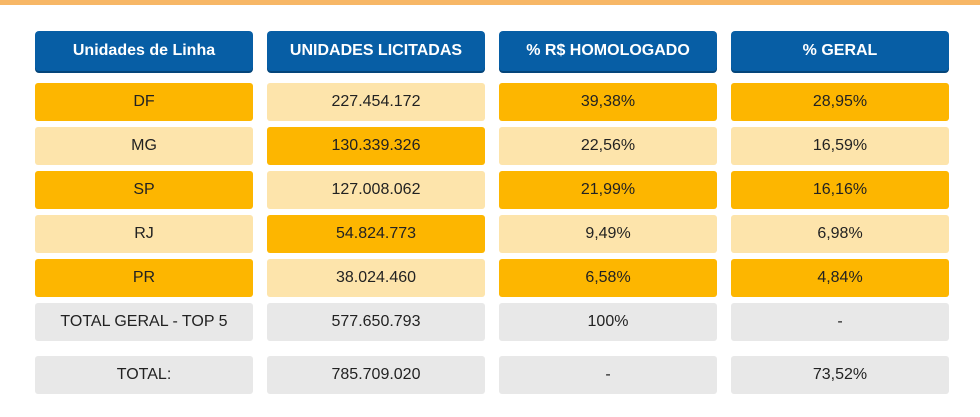 The width and height of the screenshot is (980, 417). I want to click on header-pct-geral: % GERAL, so click(840, 51).